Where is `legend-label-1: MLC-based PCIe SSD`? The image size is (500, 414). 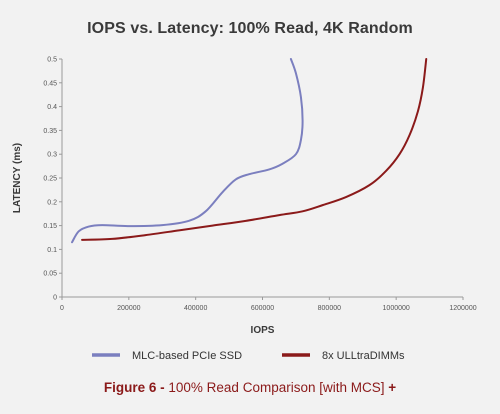 legend-label-1: MLC-based PCIe SSD is located at coordinates (187, 356).